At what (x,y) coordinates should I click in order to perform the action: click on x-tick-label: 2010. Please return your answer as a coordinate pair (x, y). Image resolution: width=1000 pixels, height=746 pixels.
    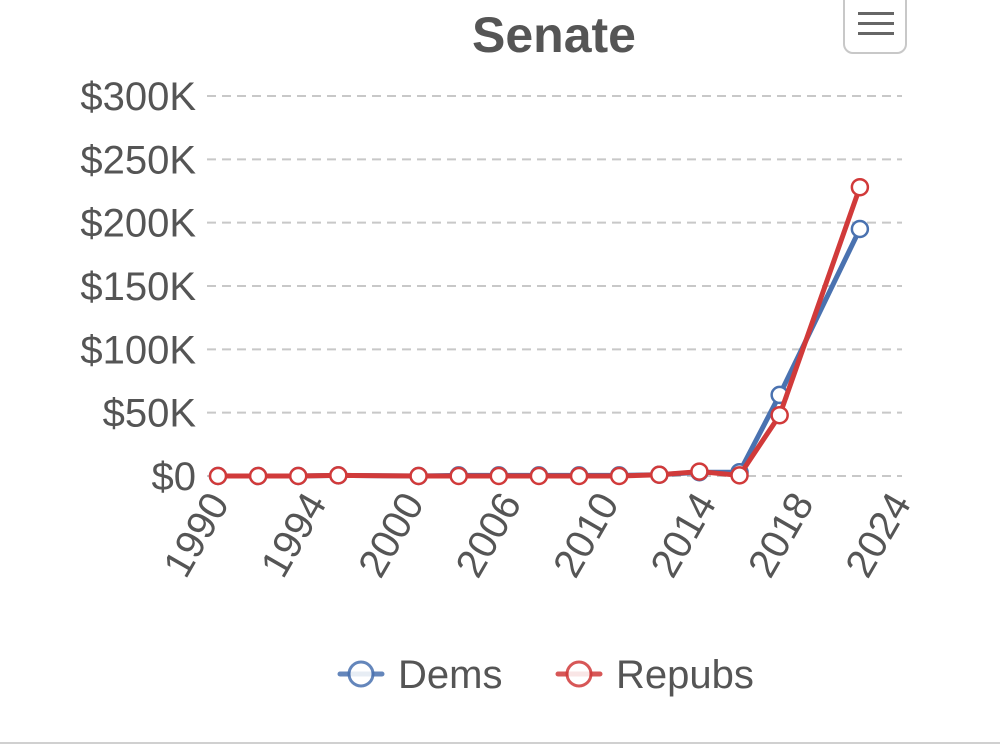
    Looking at the image, I should click on (586, 535).